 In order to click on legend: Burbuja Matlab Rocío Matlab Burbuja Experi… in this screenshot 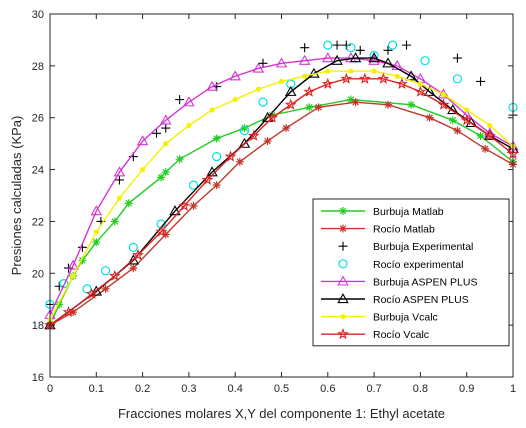, I will do `click(411, 272)`.